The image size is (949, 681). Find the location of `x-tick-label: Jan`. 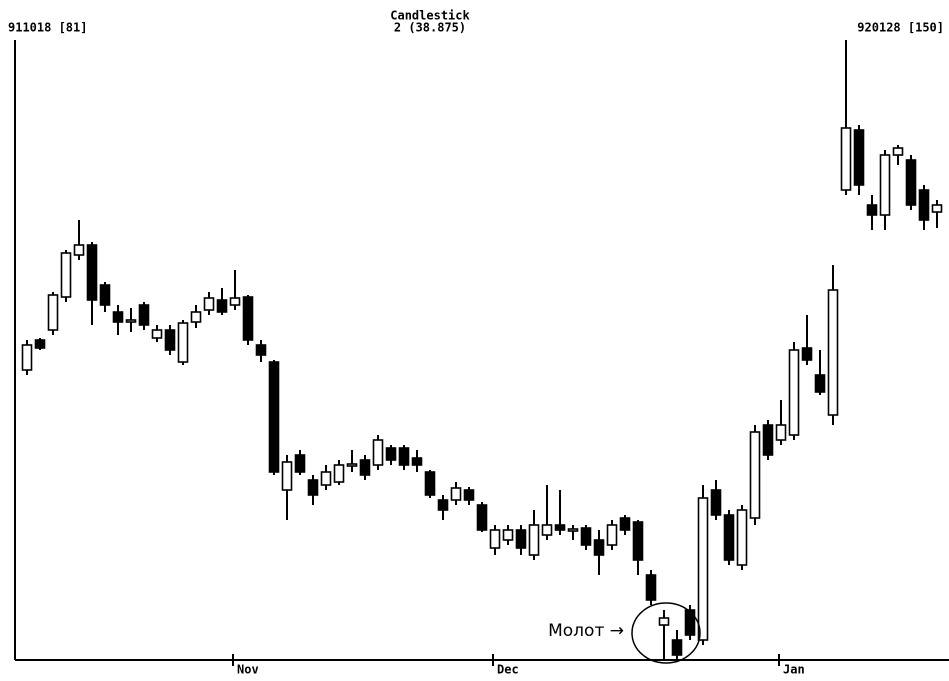

x-tick-label: Jan is located at coordinates (794, 670).